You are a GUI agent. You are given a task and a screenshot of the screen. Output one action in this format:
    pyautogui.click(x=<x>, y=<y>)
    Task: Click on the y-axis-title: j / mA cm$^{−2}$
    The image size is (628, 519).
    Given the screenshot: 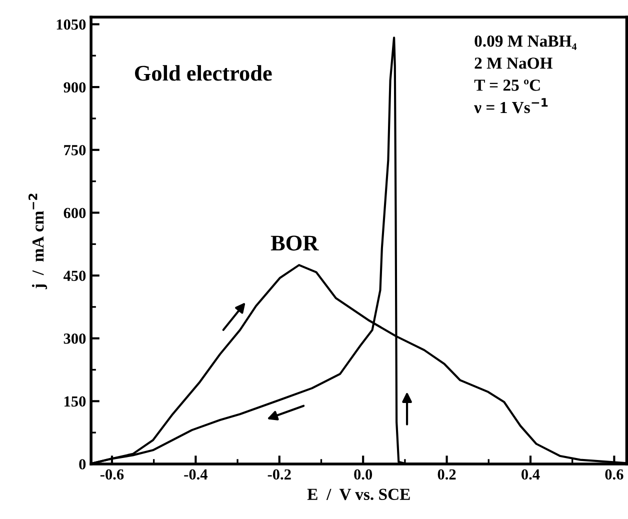 What is the action you would take?
    pyautogui.click(x=38, y=242)
    